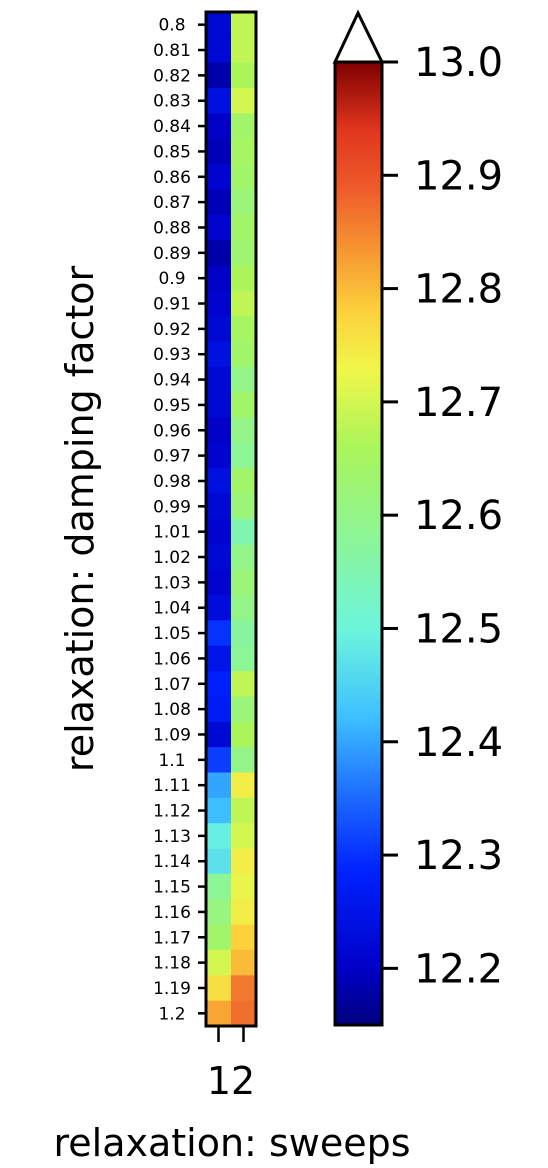 The height and width of the screenshot is (1168, 548). Describe the element at coordinates (231, 1081) in the screenshot. I see `x-tick-label: 12` at that location.